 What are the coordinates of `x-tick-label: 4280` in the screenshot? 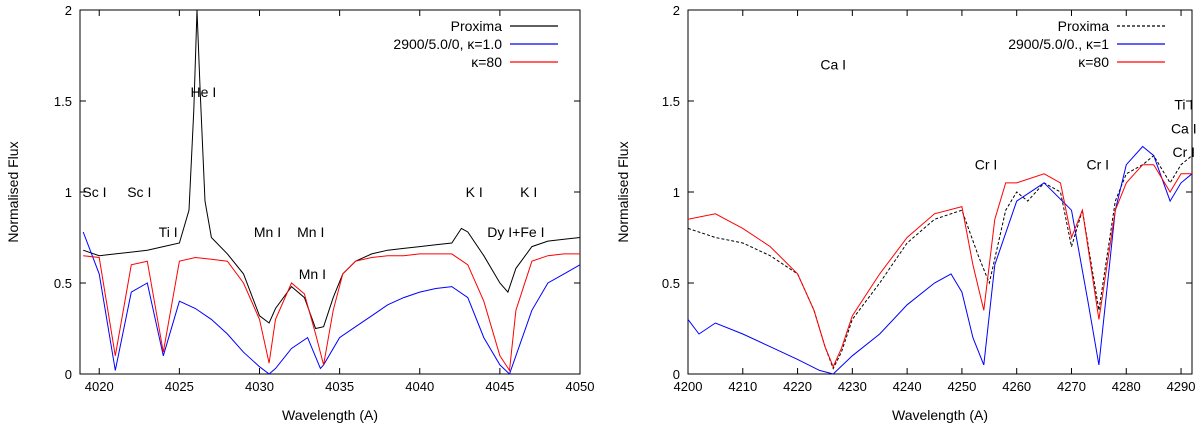 It's located at (1126, 386).